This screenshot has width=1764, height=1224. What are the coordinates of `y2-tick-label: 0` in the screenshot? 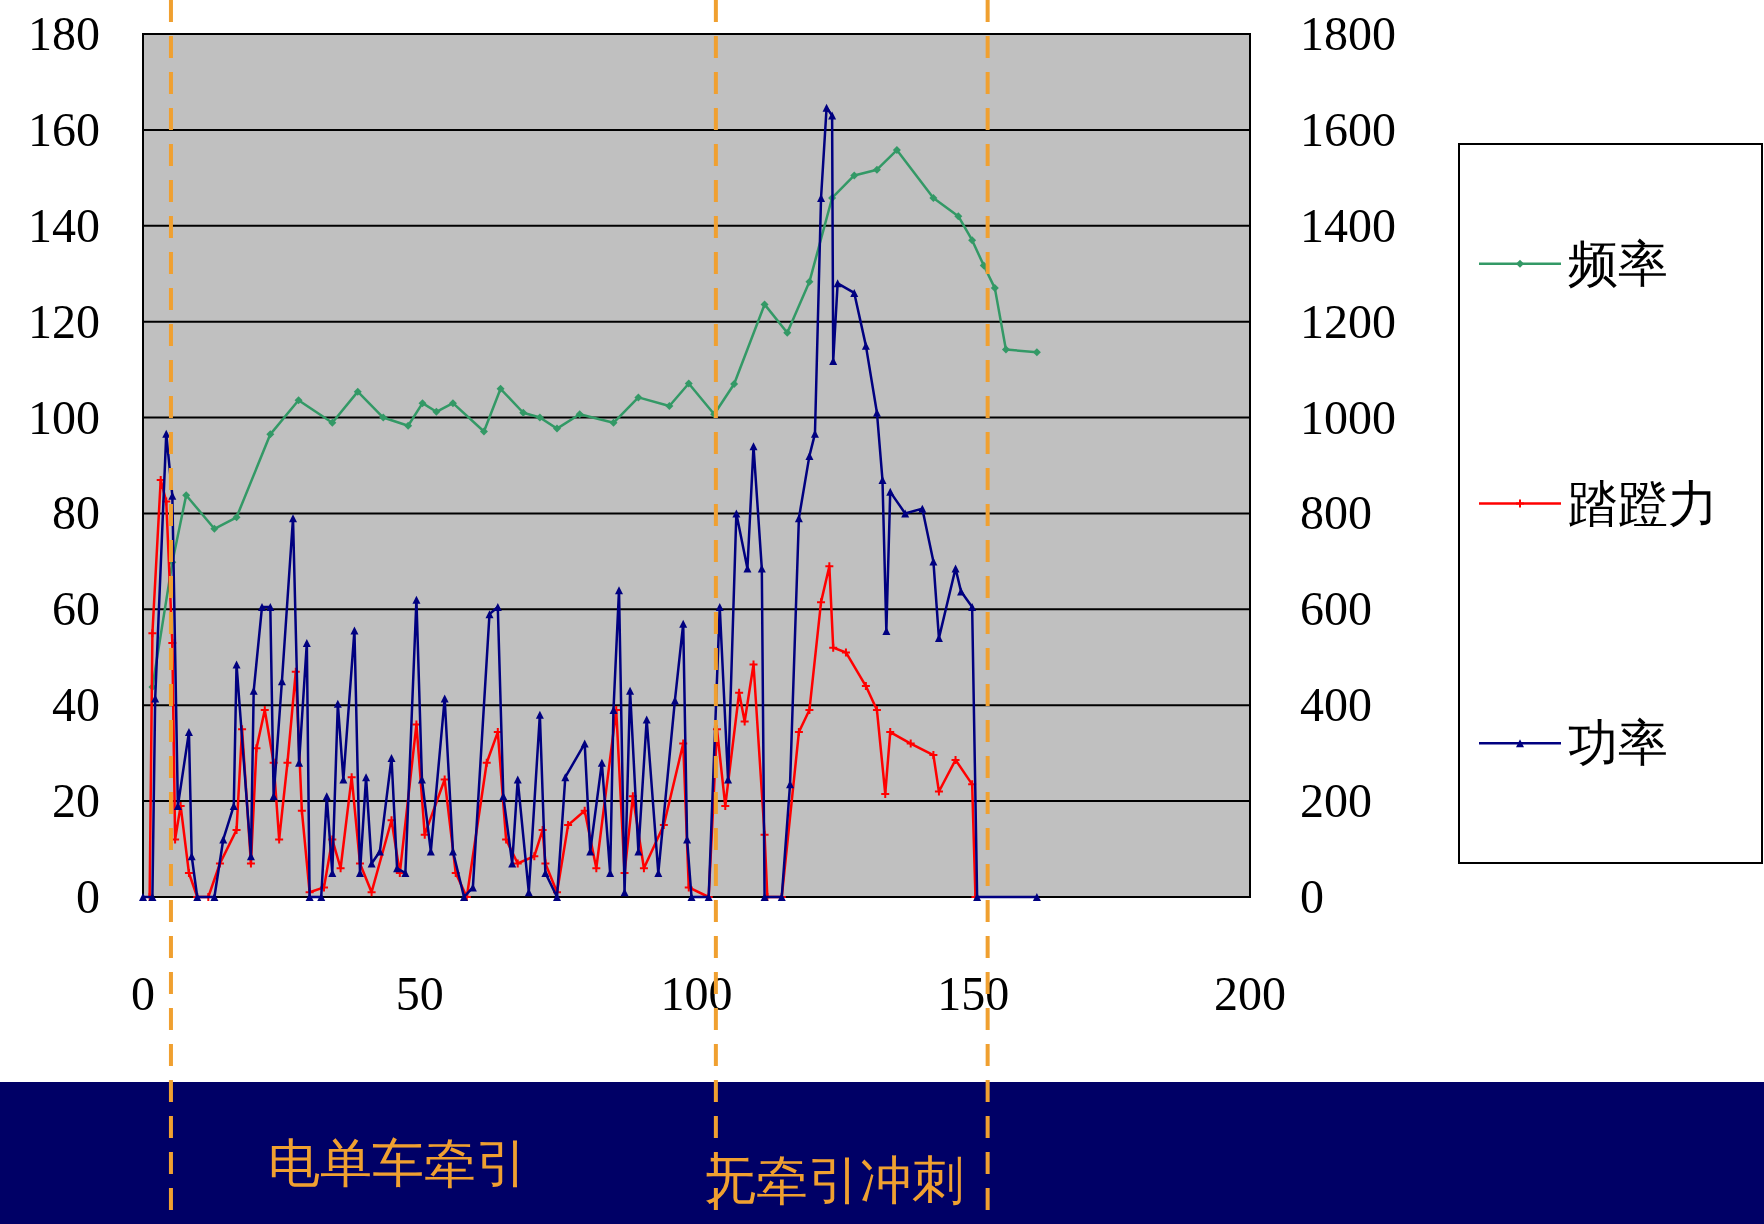 It's located at (1312, 896).